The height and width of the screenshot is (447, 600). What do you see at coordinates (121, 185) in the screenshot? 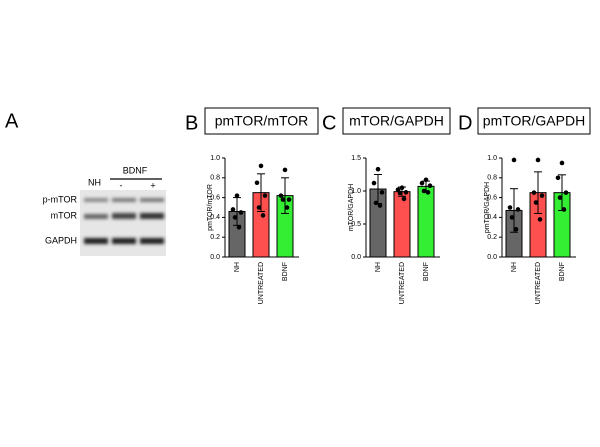
I see `lane-label: -` at bounding box center [121, 185].